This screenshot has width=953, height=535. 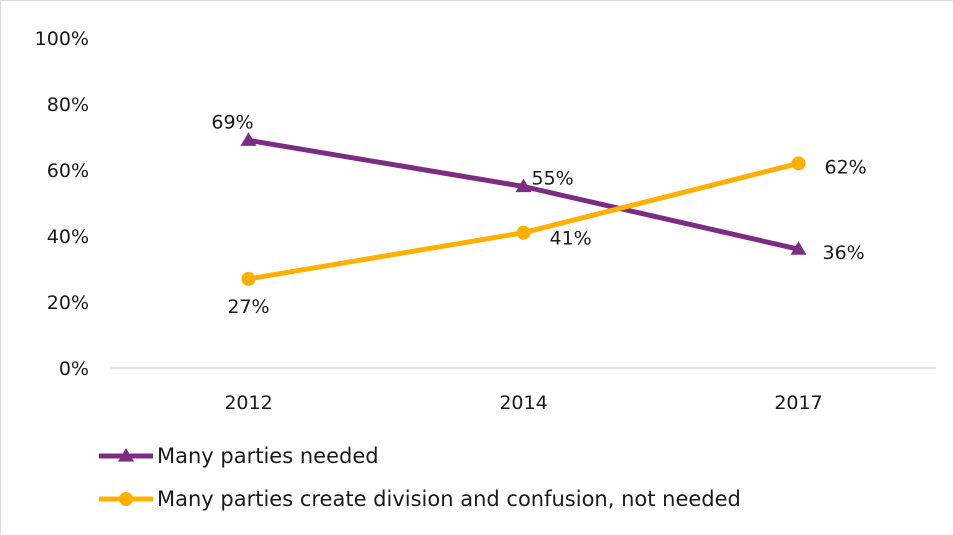 What do you see at coordinates (248, 307) in the screenshot?
I see `data-label: 27%` at bounding box center [248, 307].